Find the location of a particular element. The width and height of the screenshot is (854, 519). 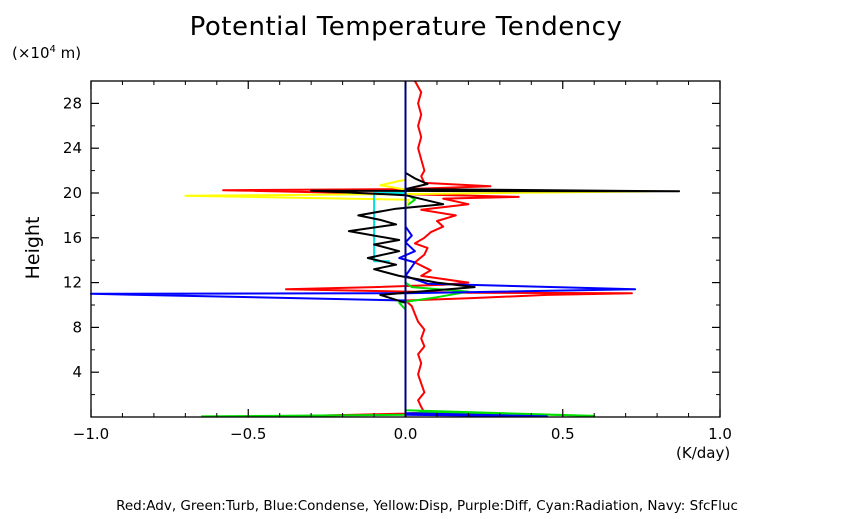

x-tick-label: 1.0 is located at coordinates (720, 434).